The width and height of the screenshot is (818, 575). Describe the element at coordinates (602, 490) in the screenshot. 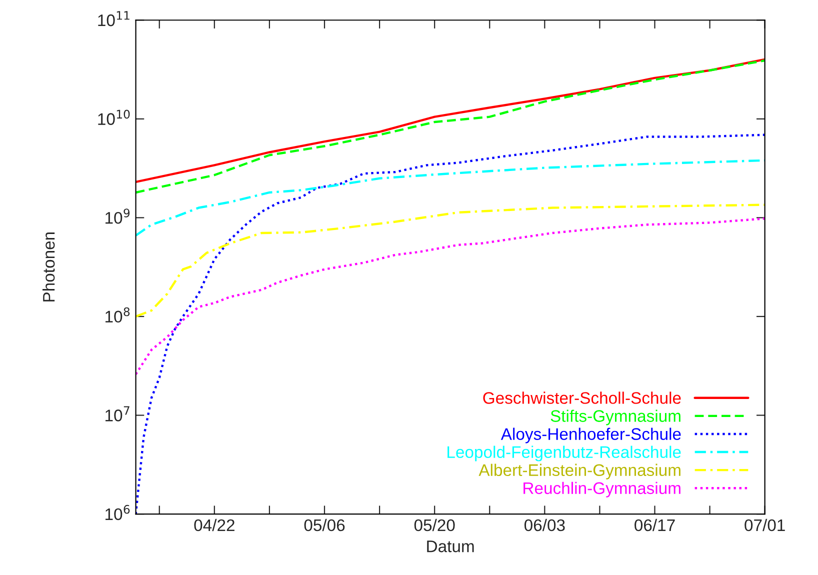

I see `legend-label: Reuchlin-Gymnasium` at that location.